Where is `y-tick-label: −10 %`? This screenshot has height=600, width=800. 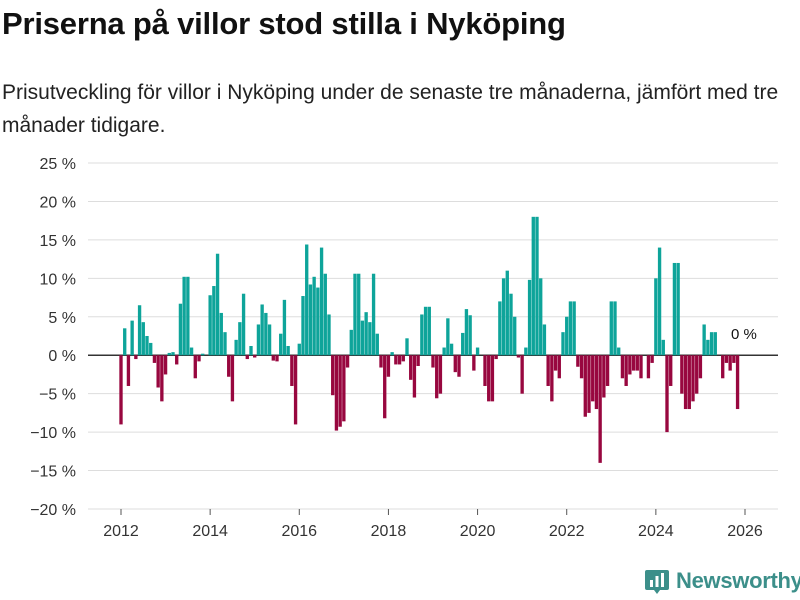 y-tick-label: −10 % is located at coordinates (53, 433).